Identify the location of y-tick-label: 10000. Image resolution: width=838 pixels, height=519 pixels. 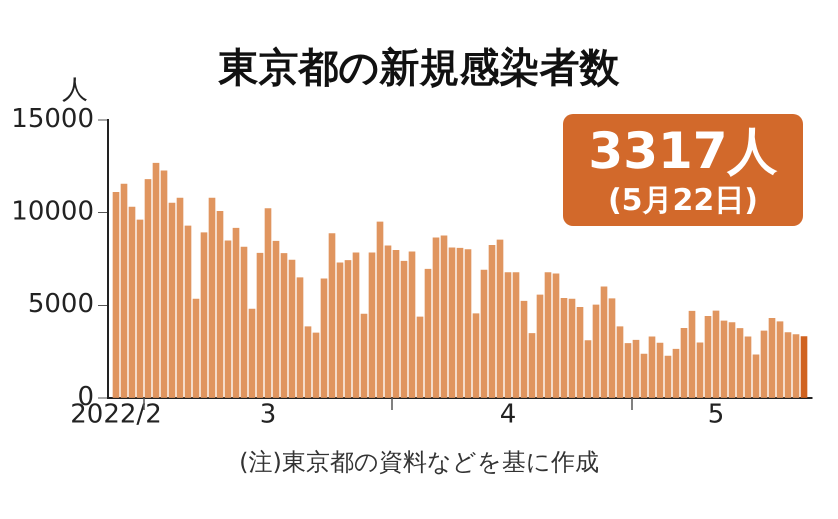
(52, 211).